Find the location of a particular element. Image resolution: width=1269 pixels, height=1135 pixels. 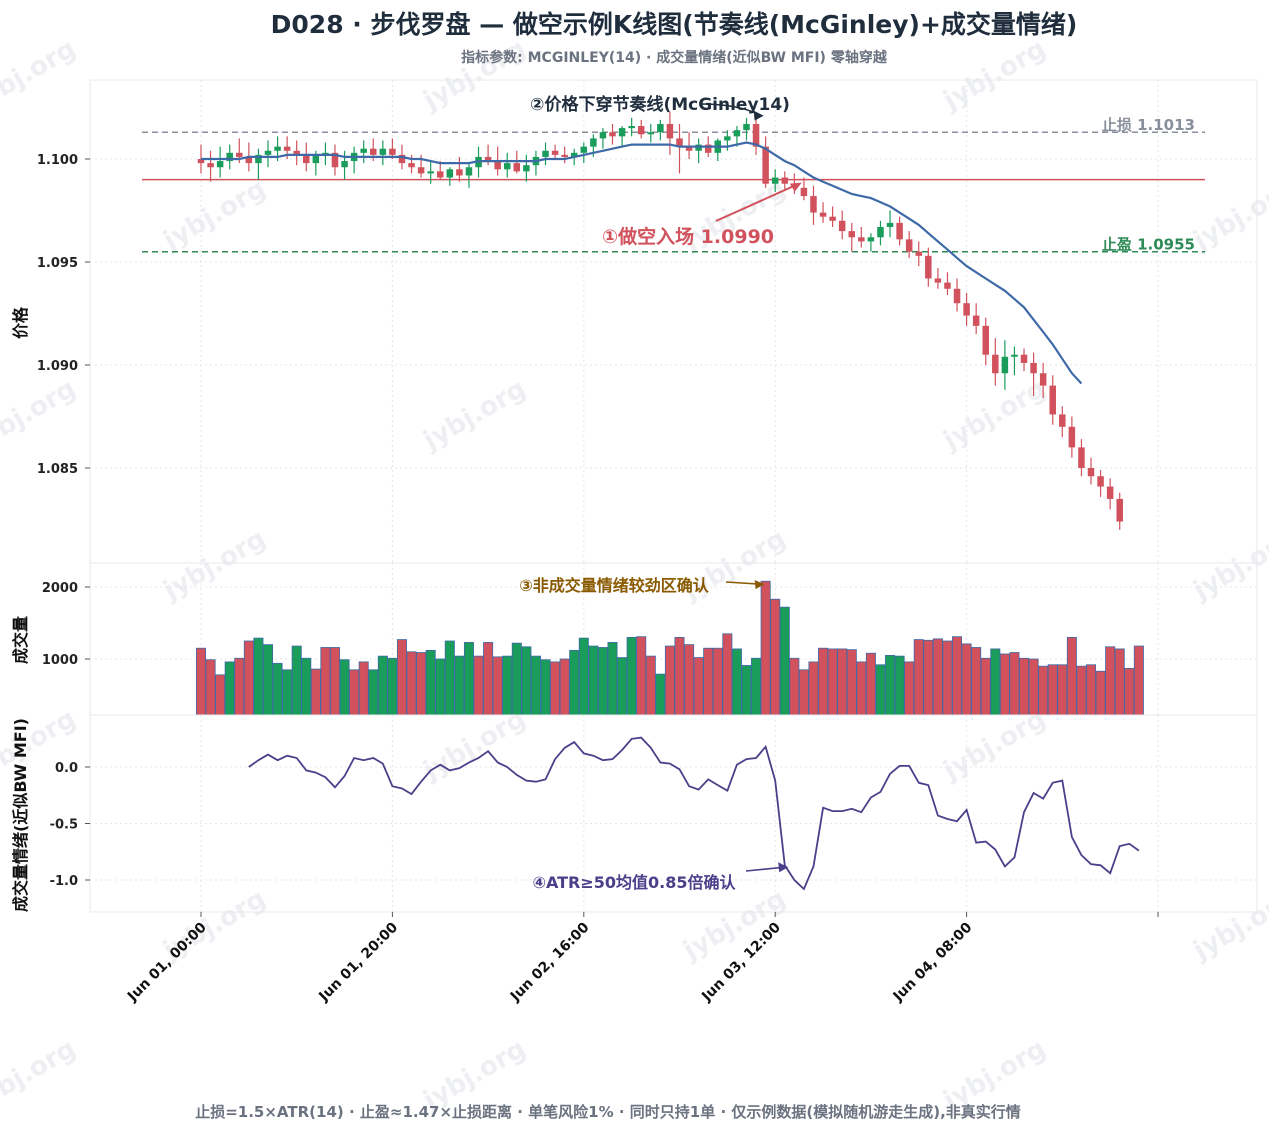

annotation-arrow is located at coordinates (742, 583).